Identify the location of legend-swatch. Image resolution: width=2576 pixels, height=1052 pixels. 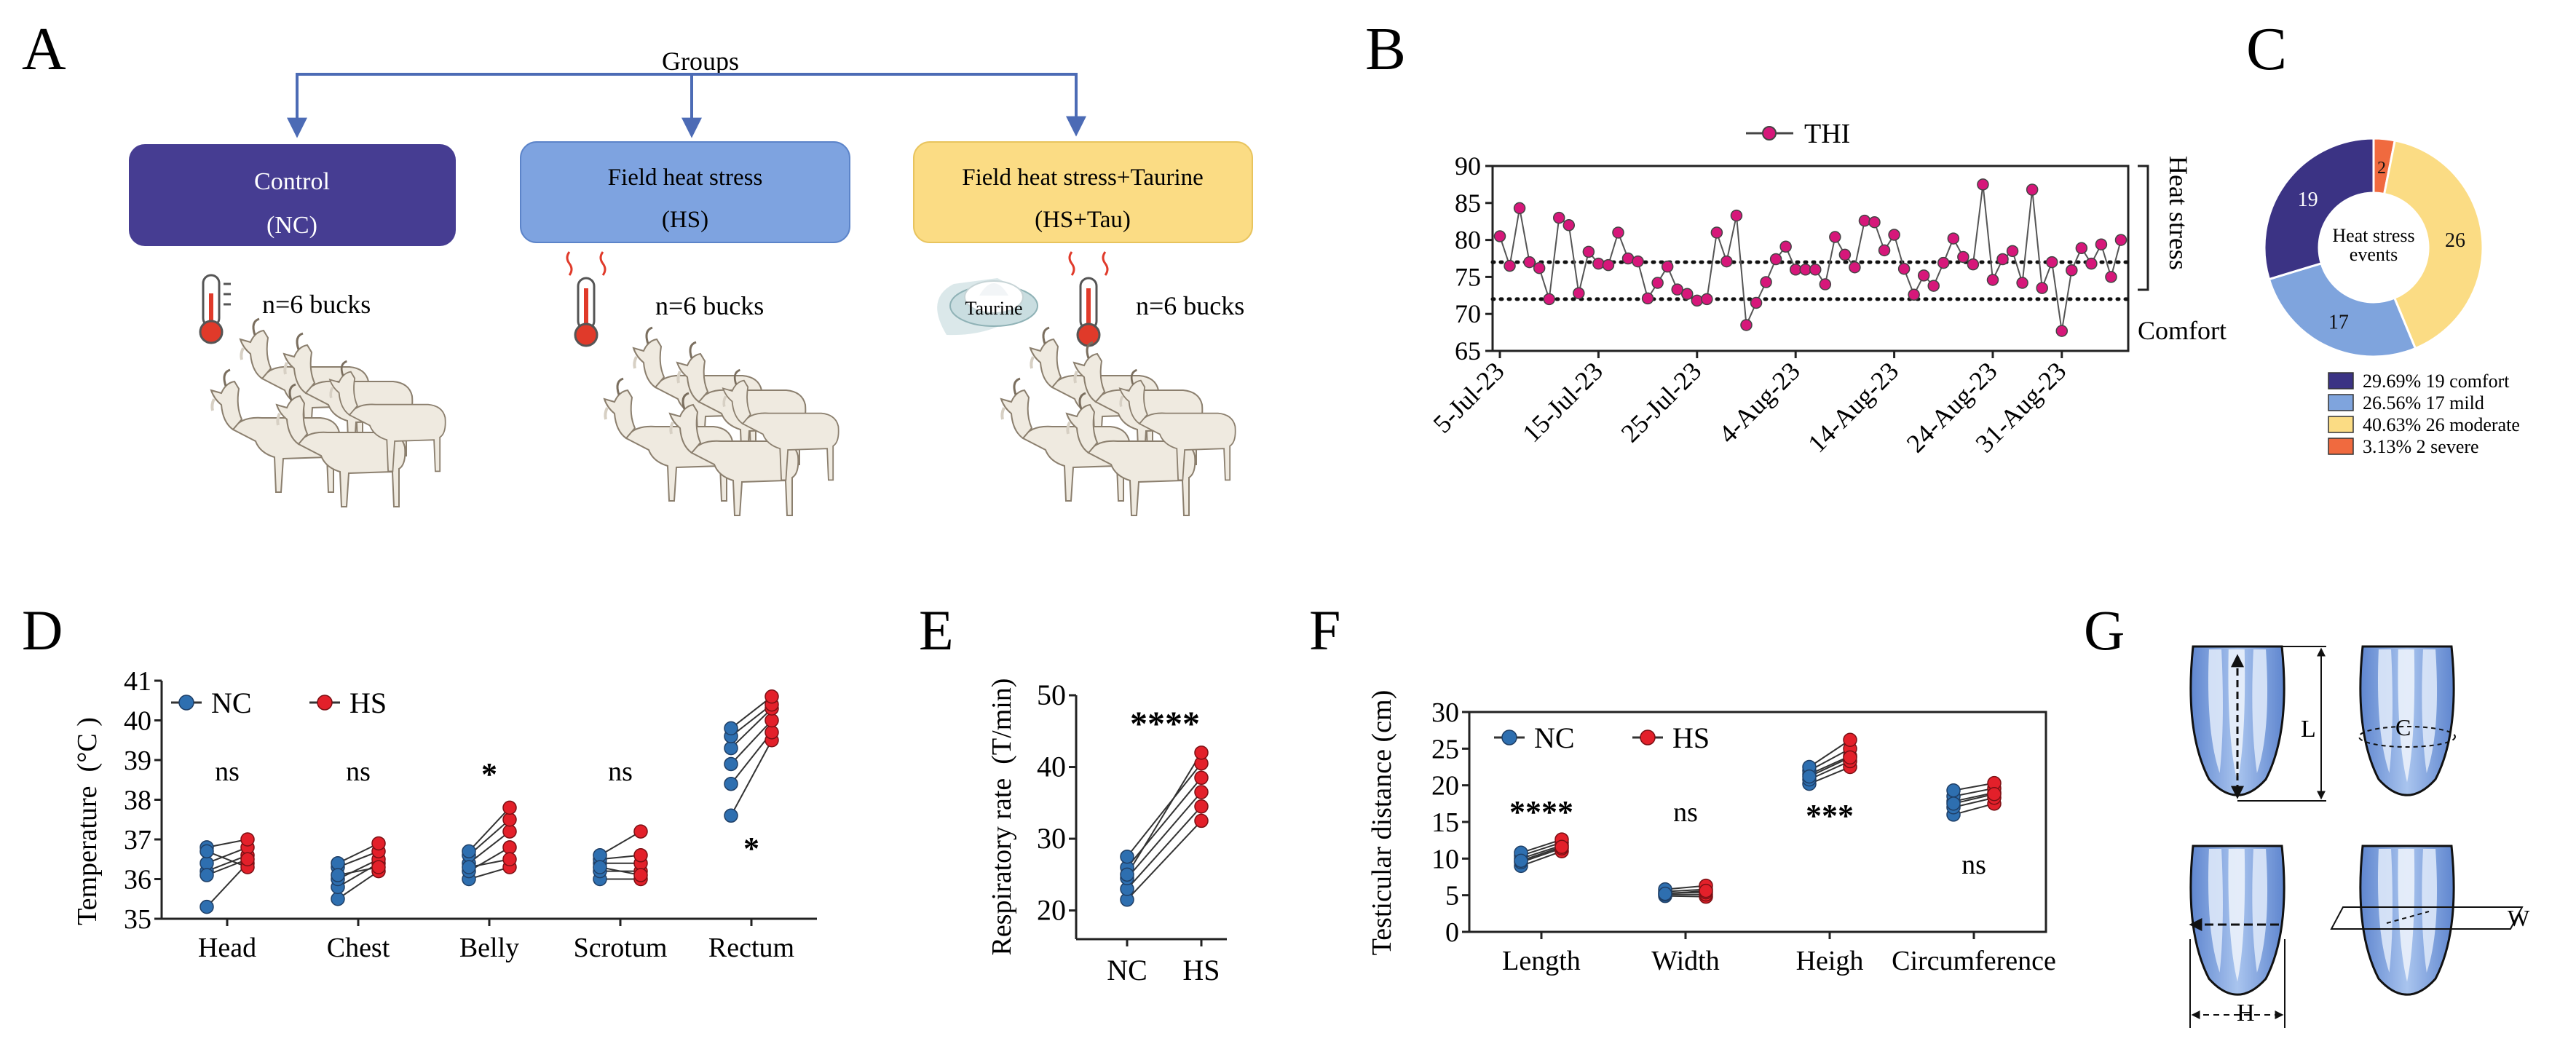
(2341, 403).